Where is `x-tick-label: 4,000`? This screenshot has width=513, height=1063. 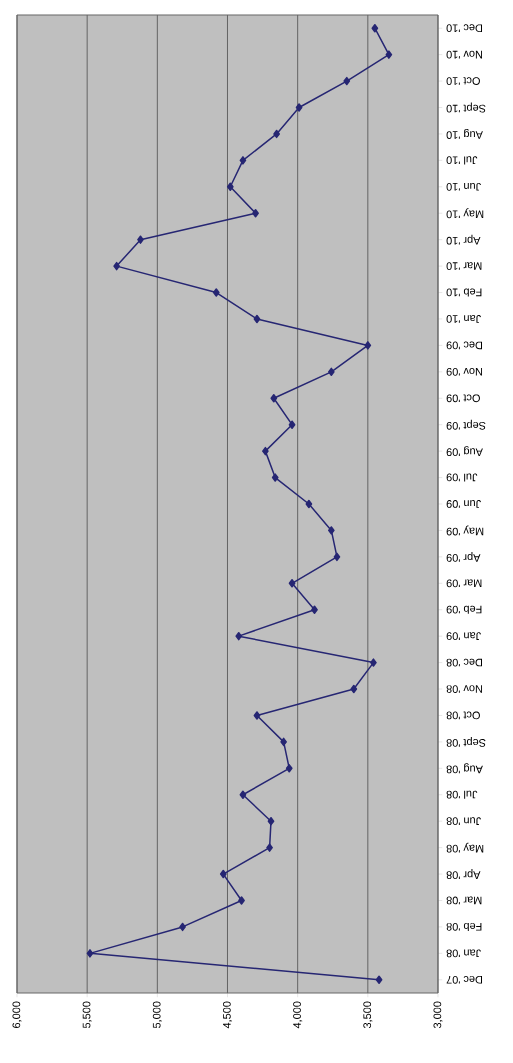 x-tick-label: 4,000 is located at coordinates (298, 1015).